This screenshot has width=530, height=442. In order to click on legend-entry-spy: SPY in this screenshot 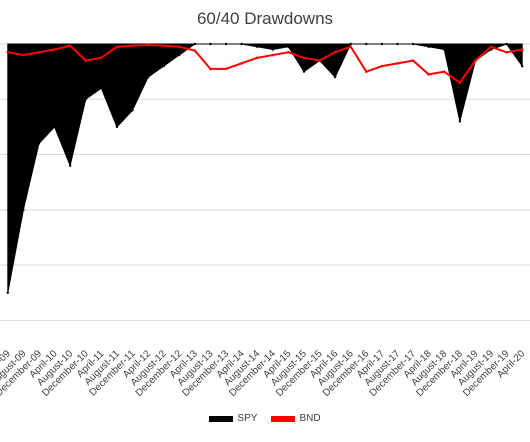, I will do `click(233, 418)`.